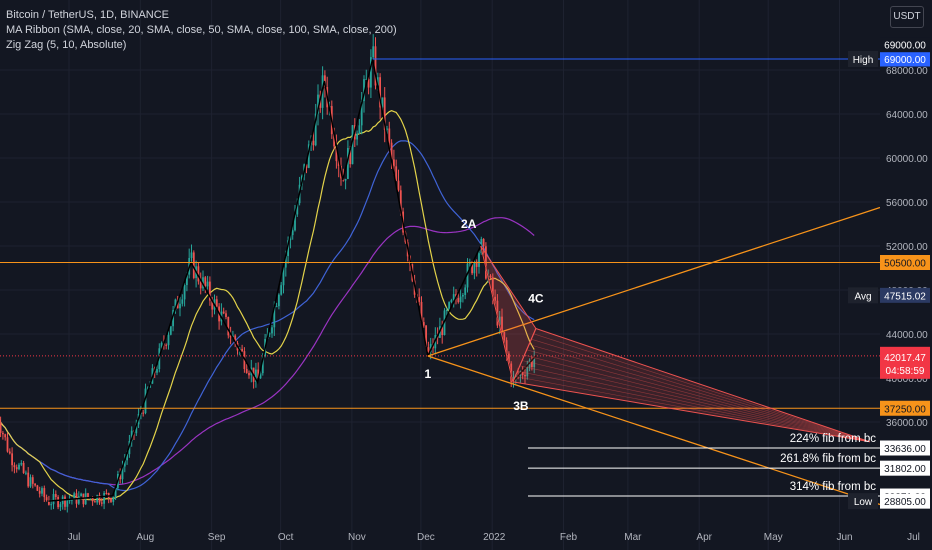 The width and height of the screenshot is (932, 550). What do you see at coordinates (907, 379) in the screenshot?
I see `price-tick-label: 40000.00` at bounding box center [907, 379].